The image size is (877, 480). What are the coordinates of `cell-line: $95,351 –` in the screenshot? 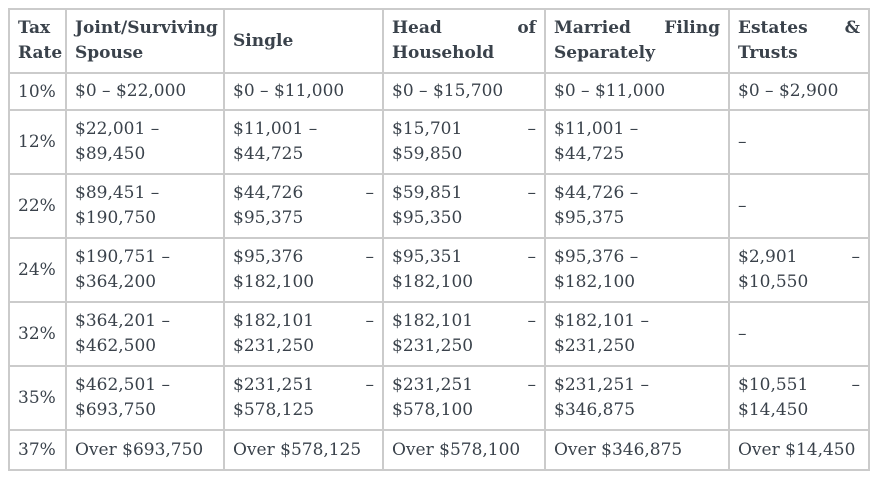 It's located at (464, 257).